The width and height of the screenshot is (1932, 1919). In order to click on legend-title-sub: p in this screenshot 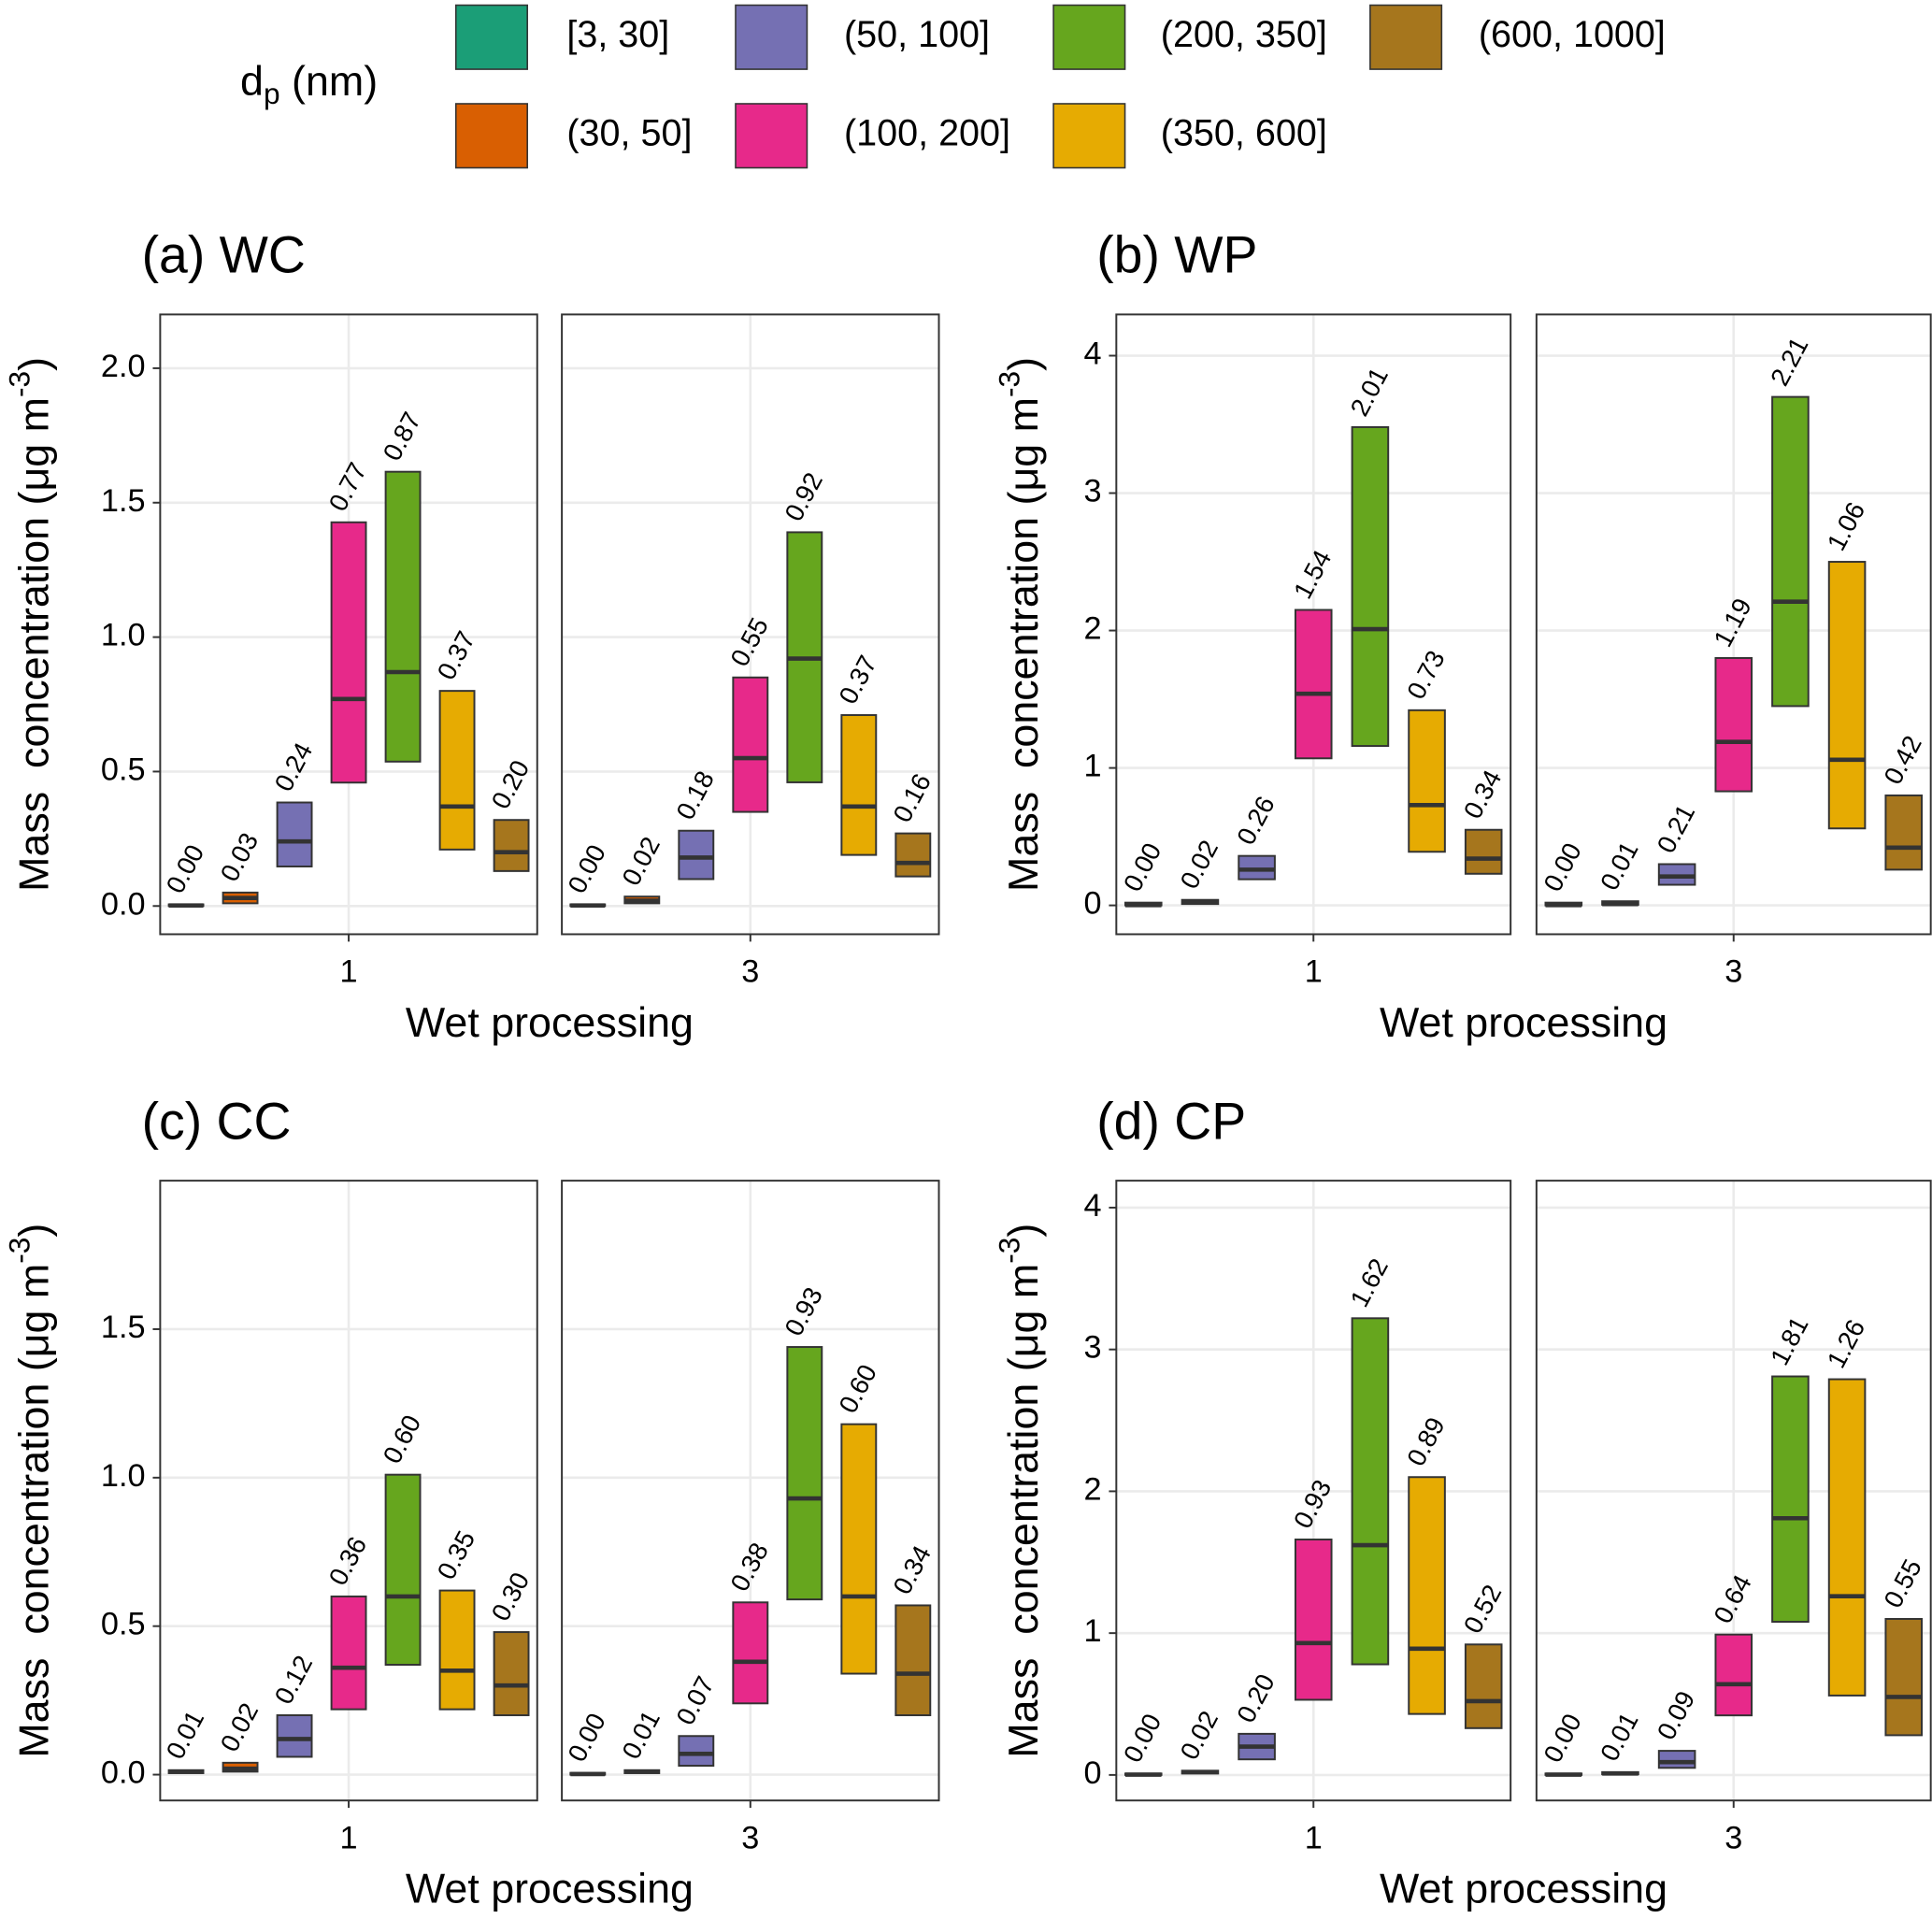, I will do `click(272, 93)`.